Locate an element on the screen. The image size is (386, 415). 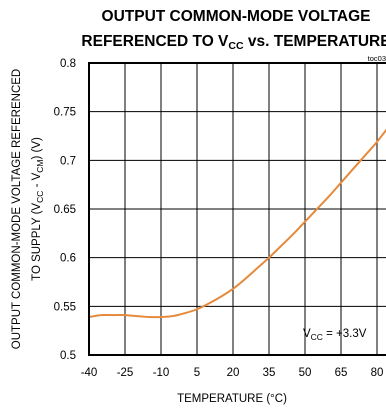
y-tick-label: 0.65 is located at coordinates (65, 210).